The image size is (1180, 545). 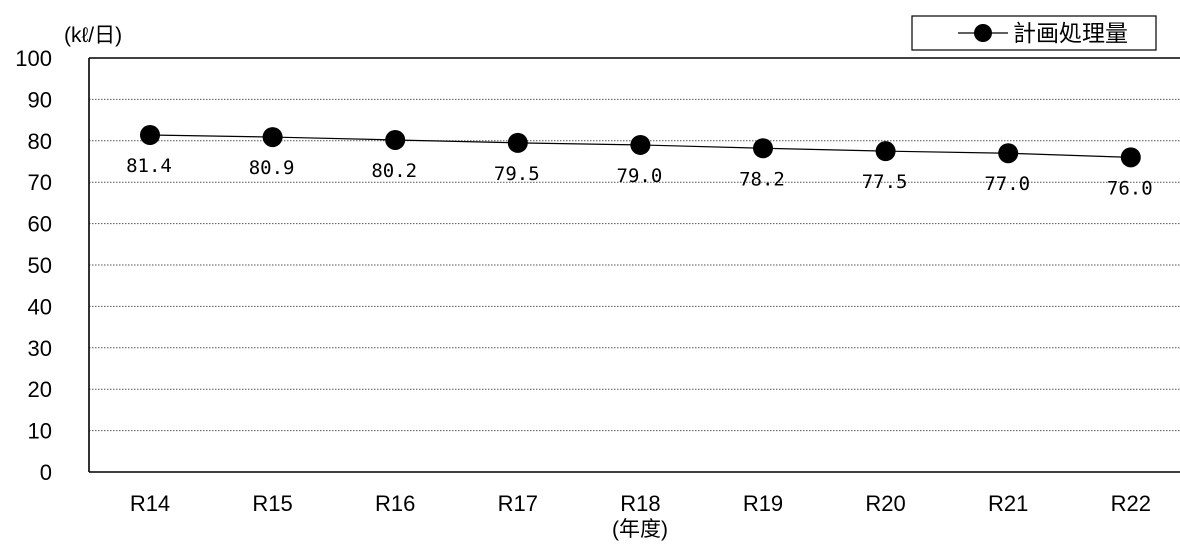 I want to click on x-tick-label: R18, so click(x=640, y=503).